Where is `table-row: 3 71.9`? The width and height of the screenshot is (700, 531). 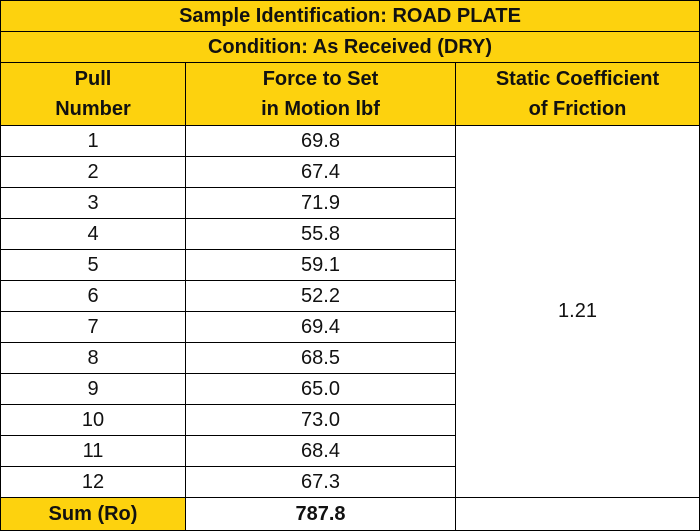 table-row: 3 71.9 is located at coordinates (350, 203).